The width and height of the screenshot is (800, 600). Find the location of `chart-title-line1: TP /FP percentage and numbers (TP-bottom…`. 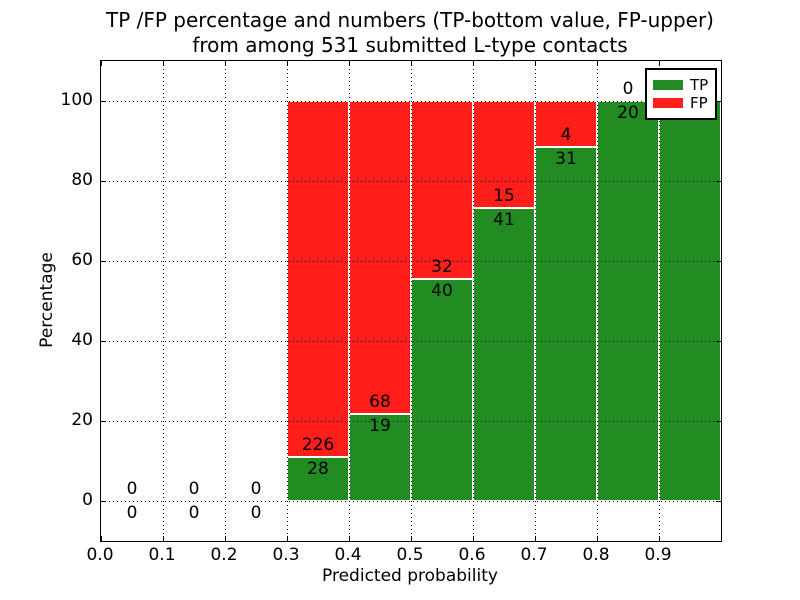

chart-title-line1: TP /FP percentage and numbers (TP-bottom… is located at coordinates (410, 20).